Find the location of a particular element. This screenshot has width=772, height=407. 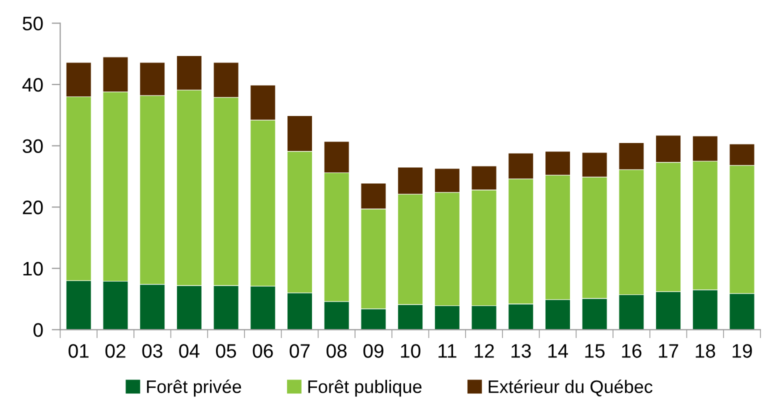

legend-label: Extérieur du Québec is located at coordinates (570, 388).